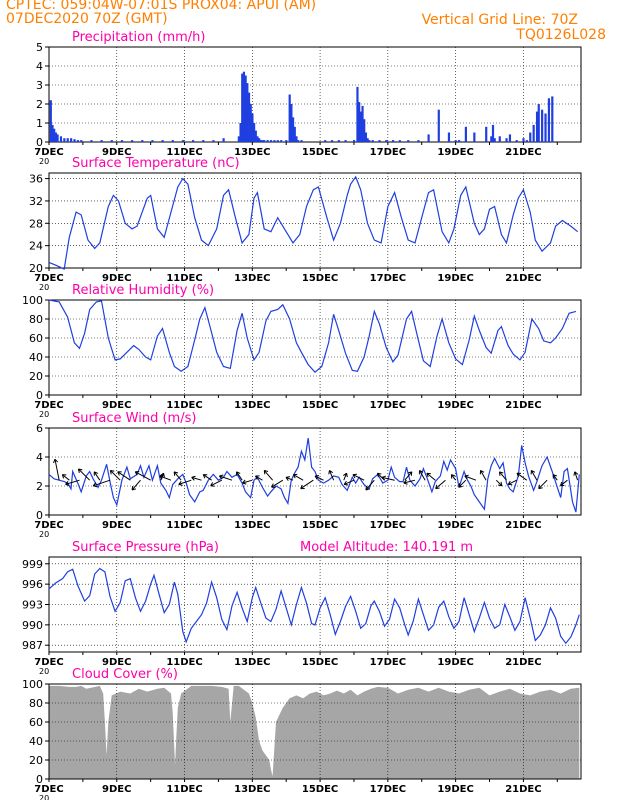 The height and width of the screenshot is (805, 618). Describe the element at coordinates (116, 405) in the screenshot. I see `x-tick-label: 9DEC` at that location.